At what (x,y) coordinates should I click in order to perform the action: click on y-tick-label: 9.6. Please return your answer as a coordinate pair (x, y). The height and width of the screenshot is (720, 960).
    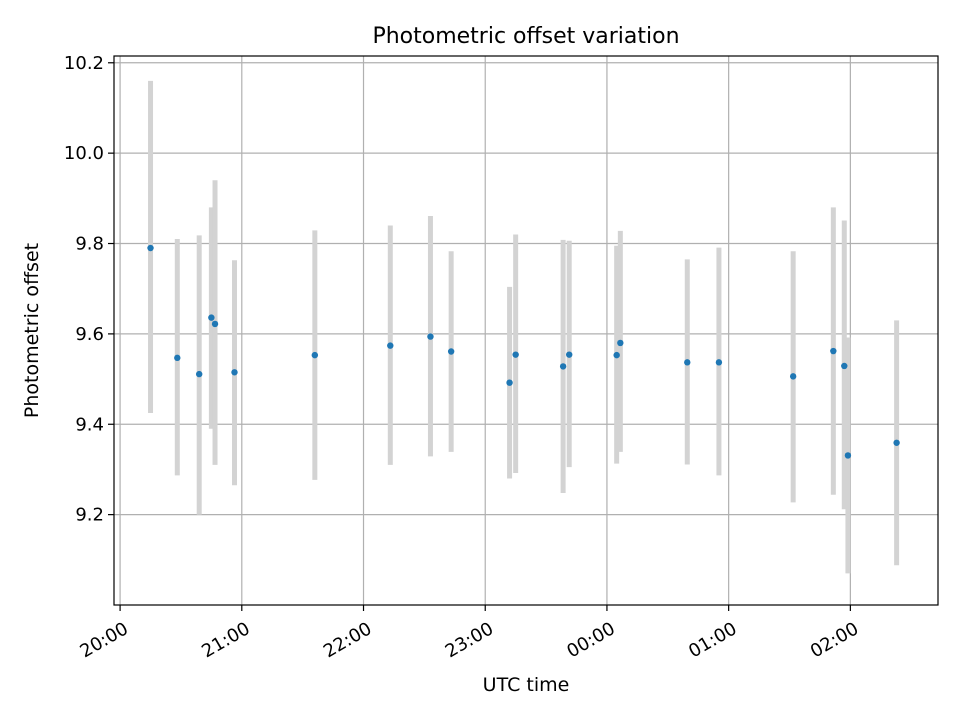
    Looking at the image, I should click on (89, 334).